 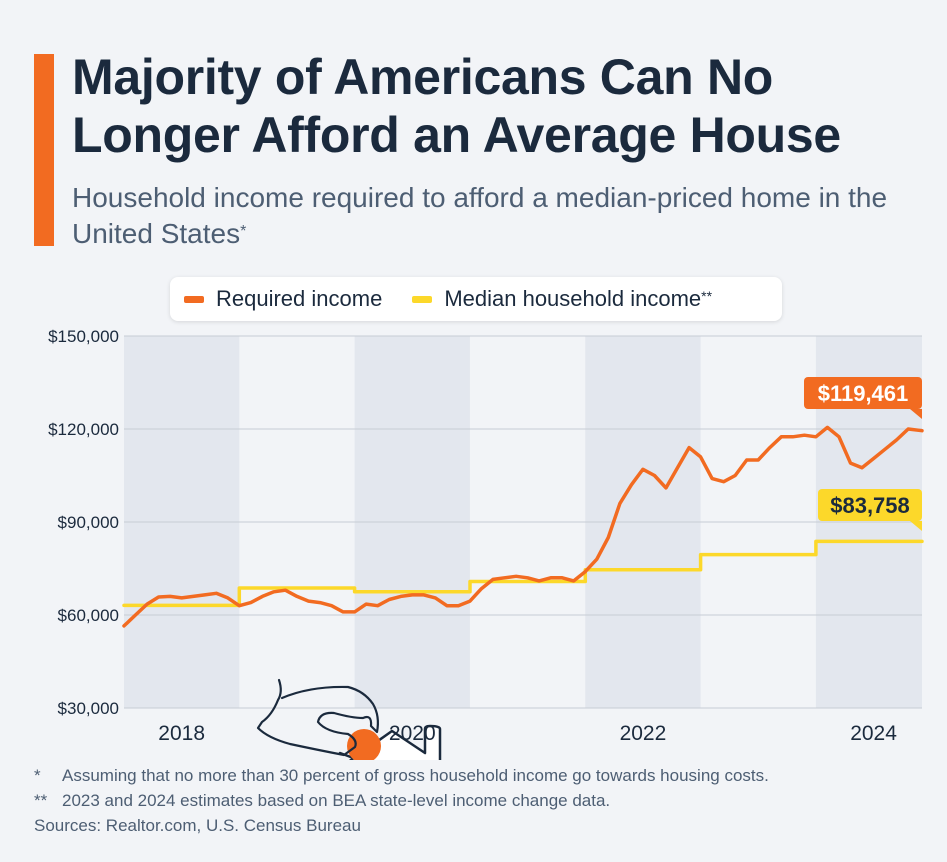 I want to click on y-tick-label: $90,000, so click(x=88, y=522).